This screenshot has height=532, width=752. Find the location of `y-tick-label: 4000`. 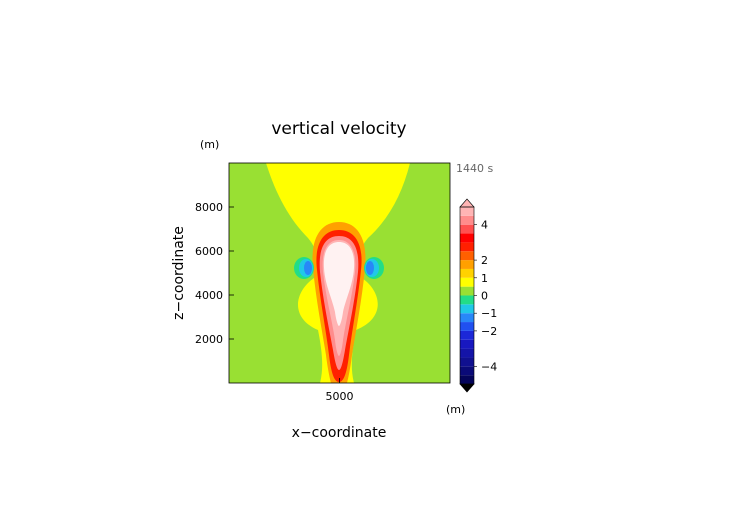

y-tick-label: 4000 is located at coordinates (209, 295).